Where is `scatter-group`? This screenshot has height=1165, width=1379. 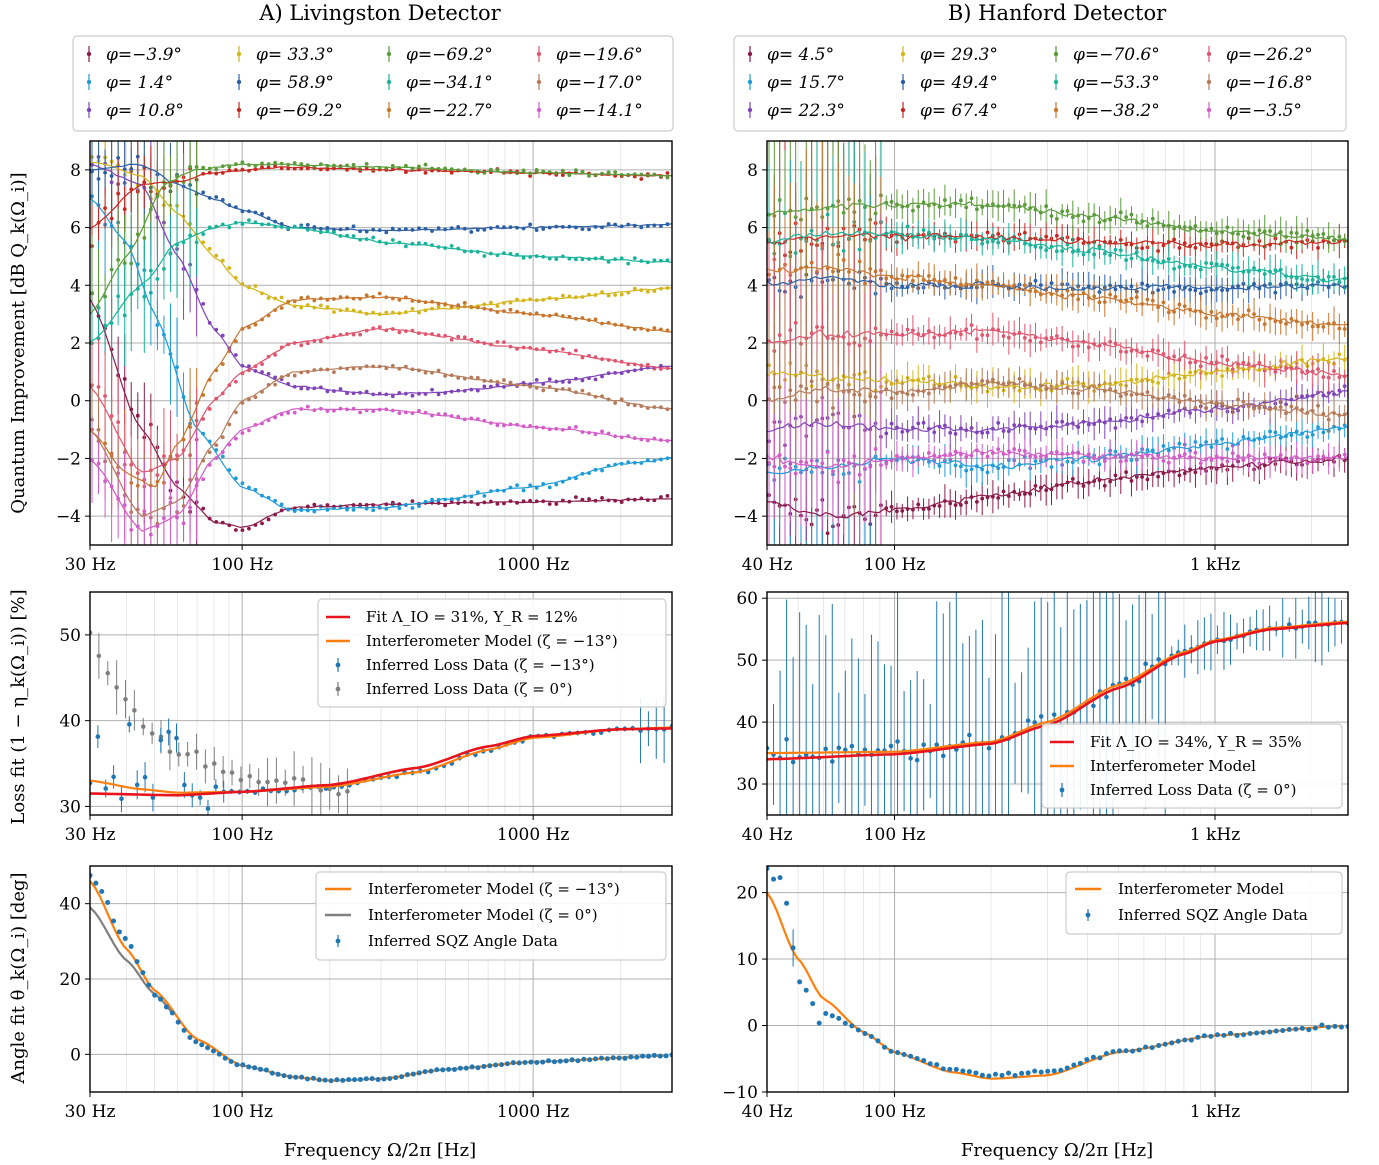 scatter-group is located at coordinates (381, 708).